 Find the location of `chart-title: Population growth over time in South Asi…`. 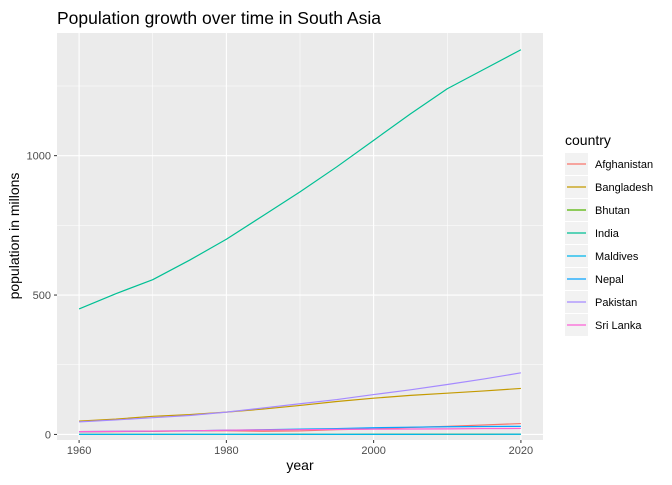

chart-title: Population growth over time in South Asi… is located at coordinates (219, 18).